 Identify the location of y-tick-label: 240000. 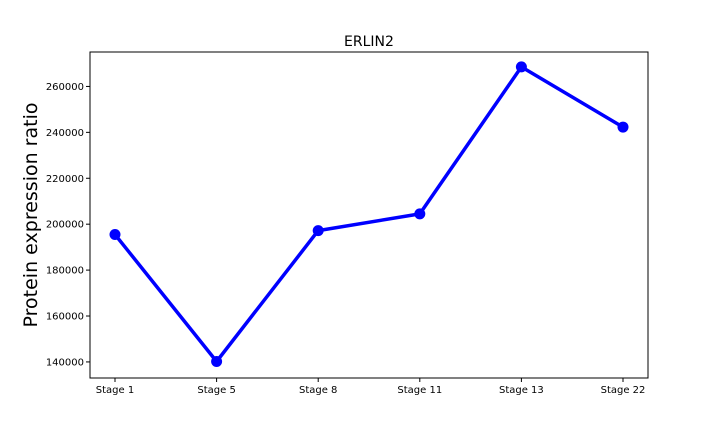
(65, 133).